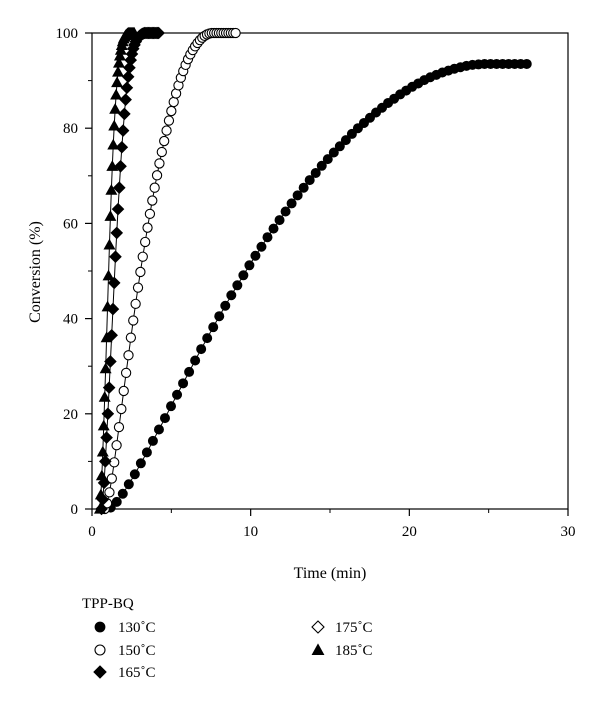  Describe the element at coordinates (75, 510) in the screenshot. I see `y-tick-label: 0` at that location.